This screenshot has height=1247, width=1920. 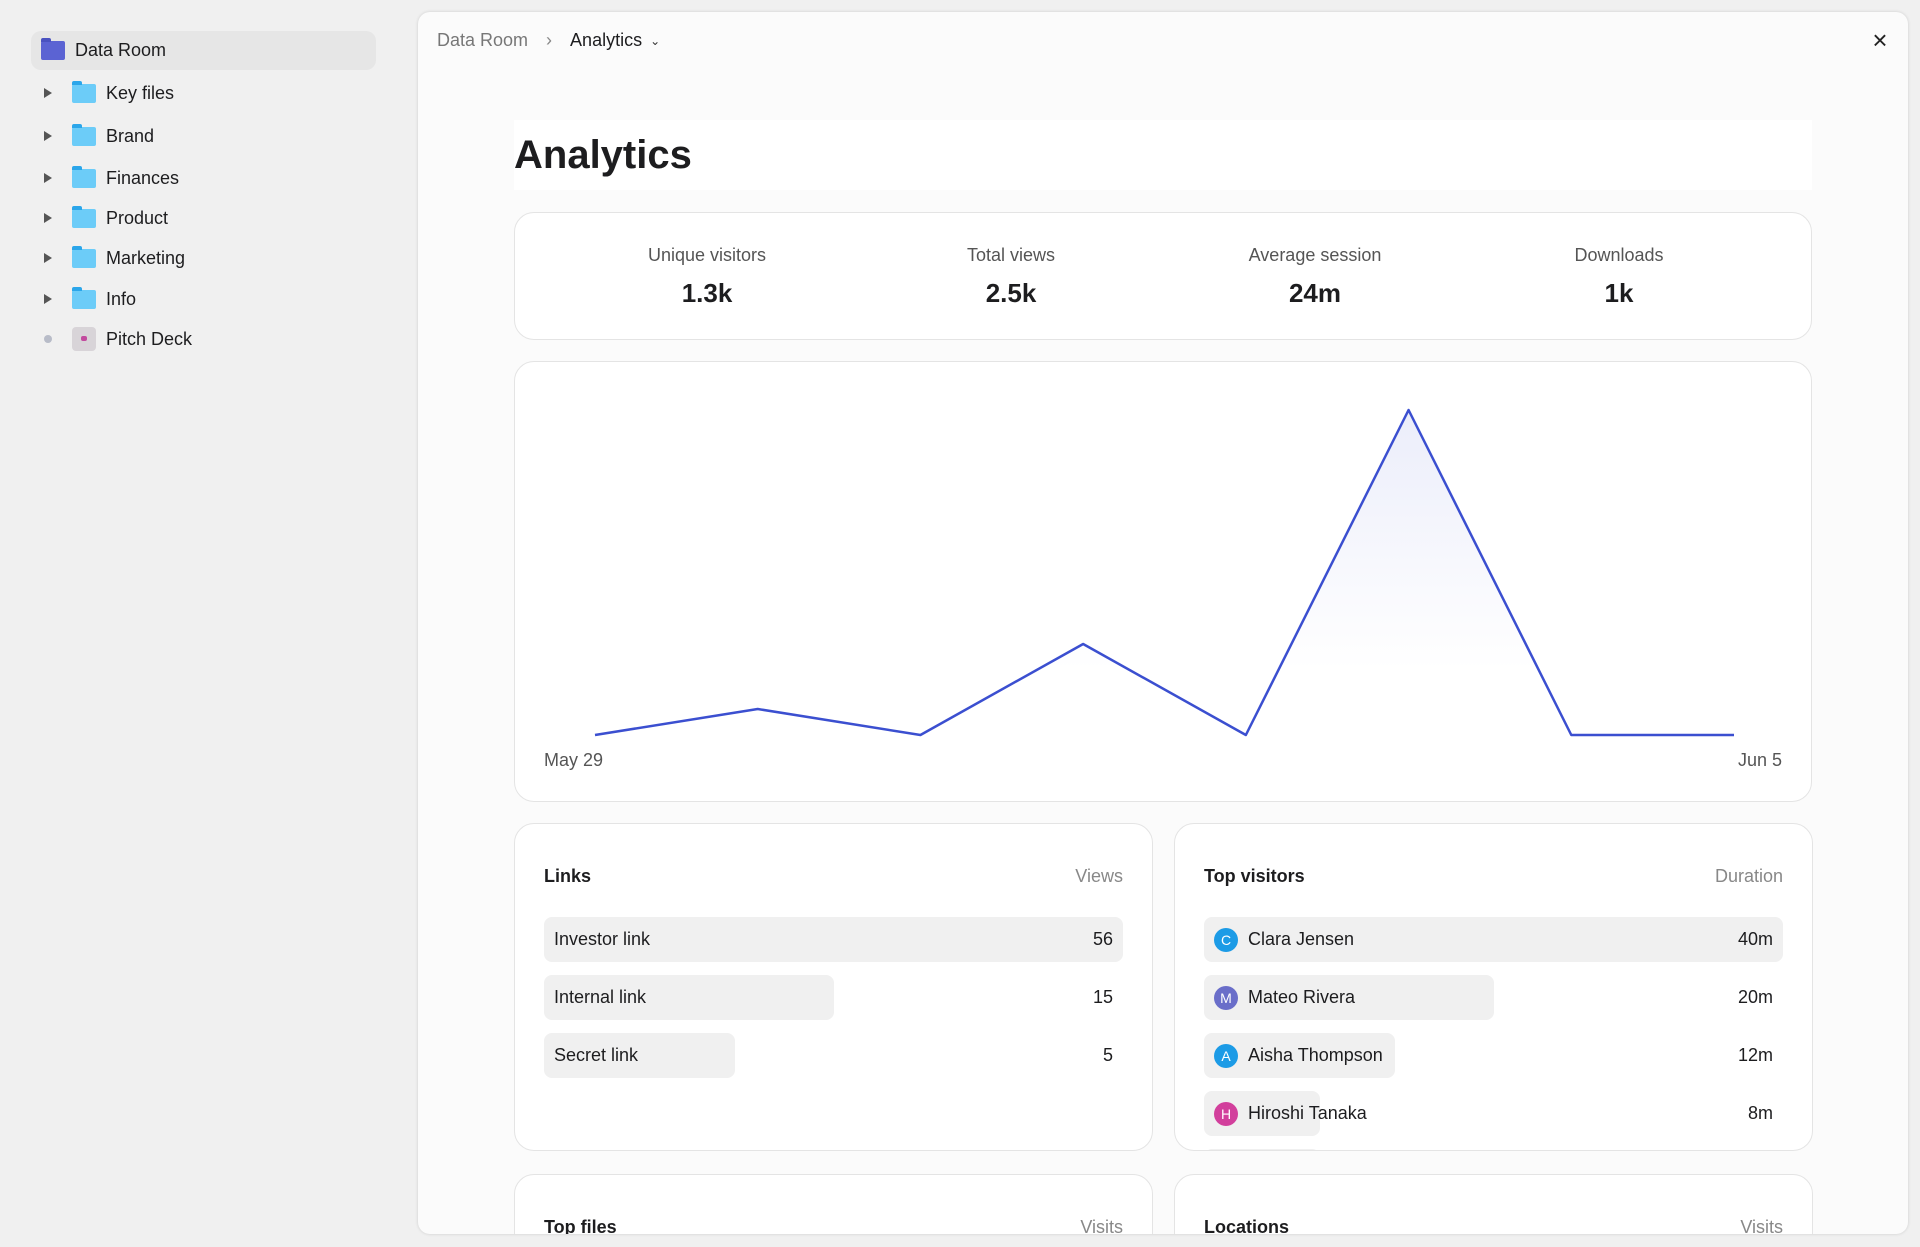 I want to click on sidebar-item-label: Pitch Deck, so click(x=149, y=338).